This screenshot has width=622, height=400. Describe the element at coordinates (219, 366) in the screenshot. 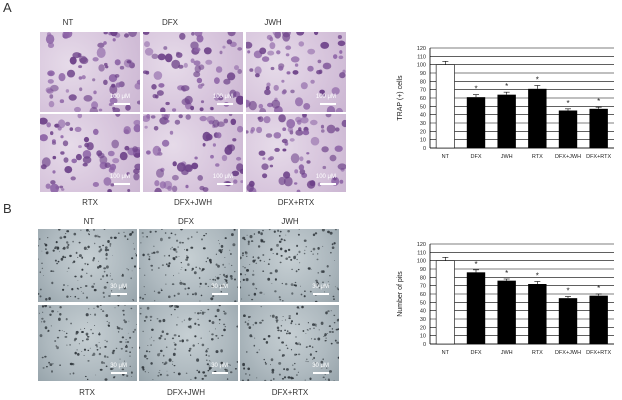

I see `scale-label: 30 μM` at that location.